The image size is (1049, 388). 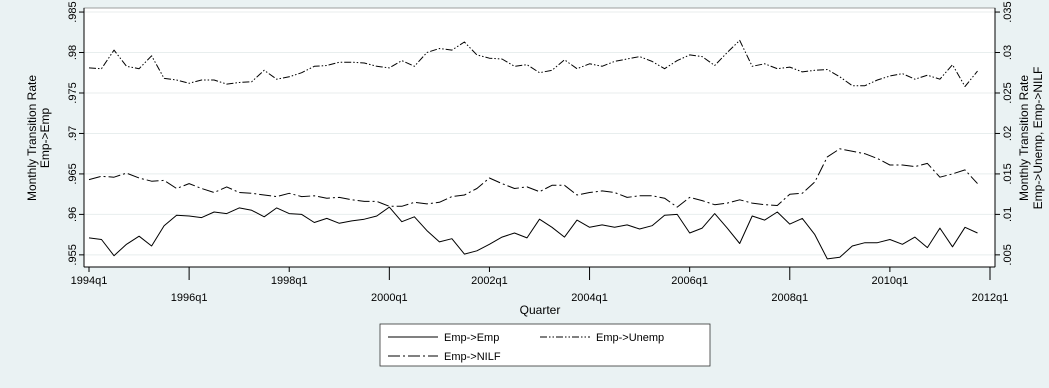 I want to click on series-line-emp-emp, so click(x=533, y=233).